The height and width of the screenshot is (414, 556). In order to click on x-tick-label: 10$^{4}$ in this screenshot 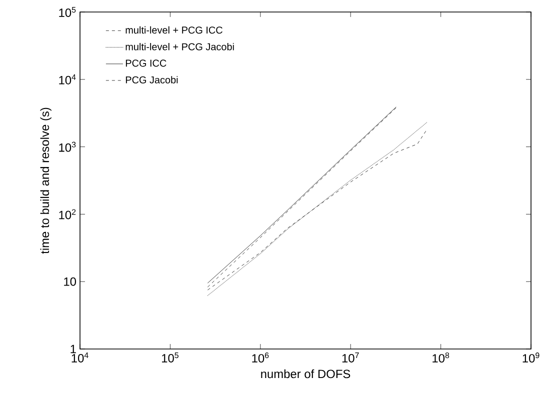, I will do `click(80, 357)`.